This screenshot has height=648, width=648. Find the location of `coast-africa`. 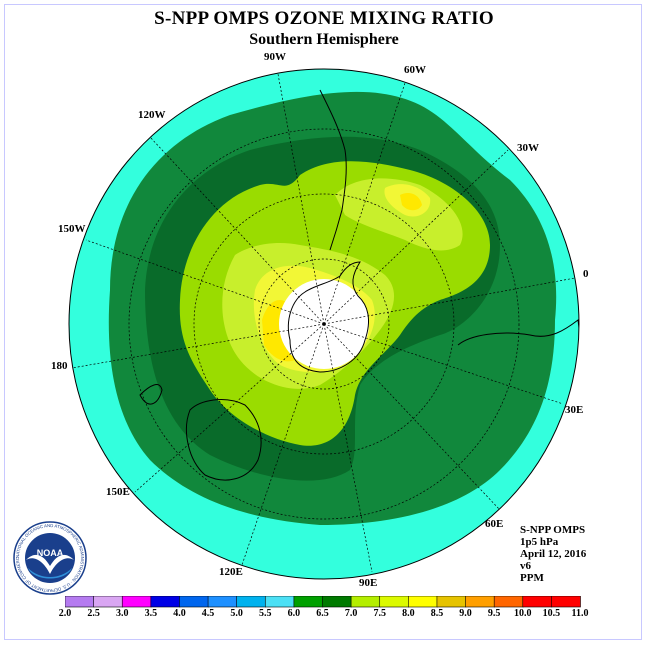

coast-africa is located at coordinates (518, 375).